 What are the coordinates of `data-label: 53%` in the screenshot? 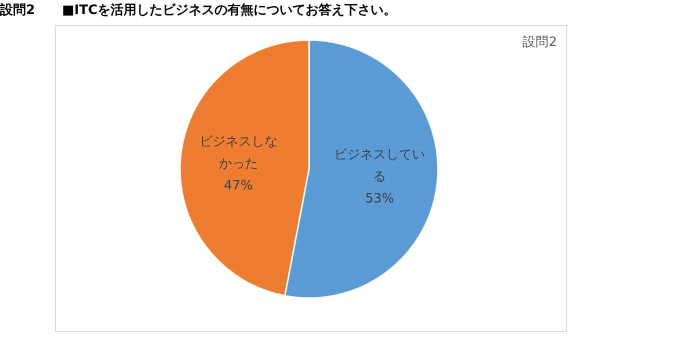 It's located at (379, 199).